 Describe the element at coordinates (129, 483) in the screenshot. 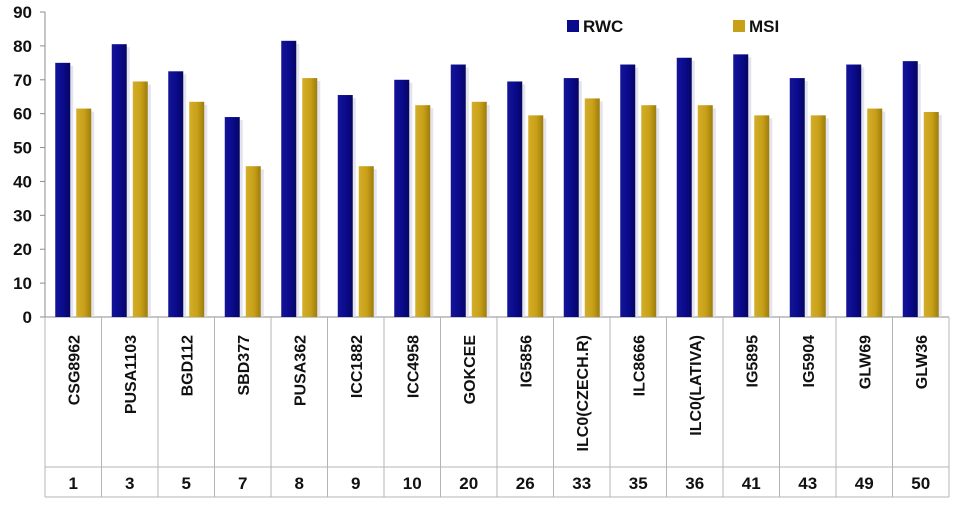

I see `category-number: 3` at that location.